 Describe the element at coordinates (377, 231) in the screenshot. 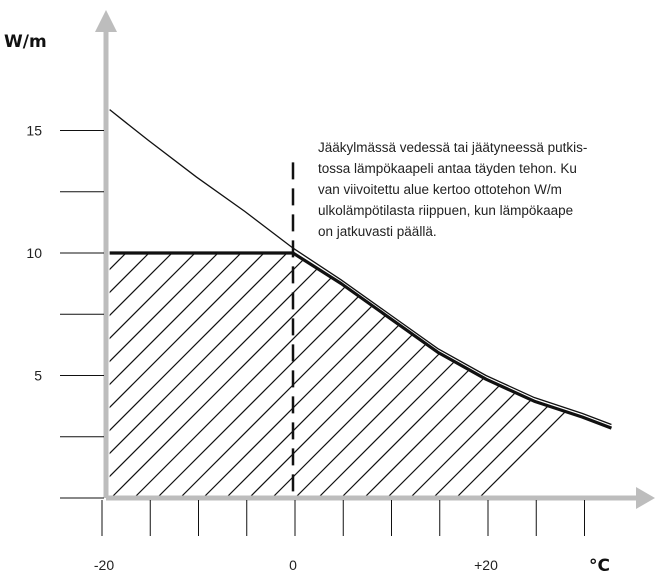

I see `annotation-line: on jatkuvasti päällä.` at that location.